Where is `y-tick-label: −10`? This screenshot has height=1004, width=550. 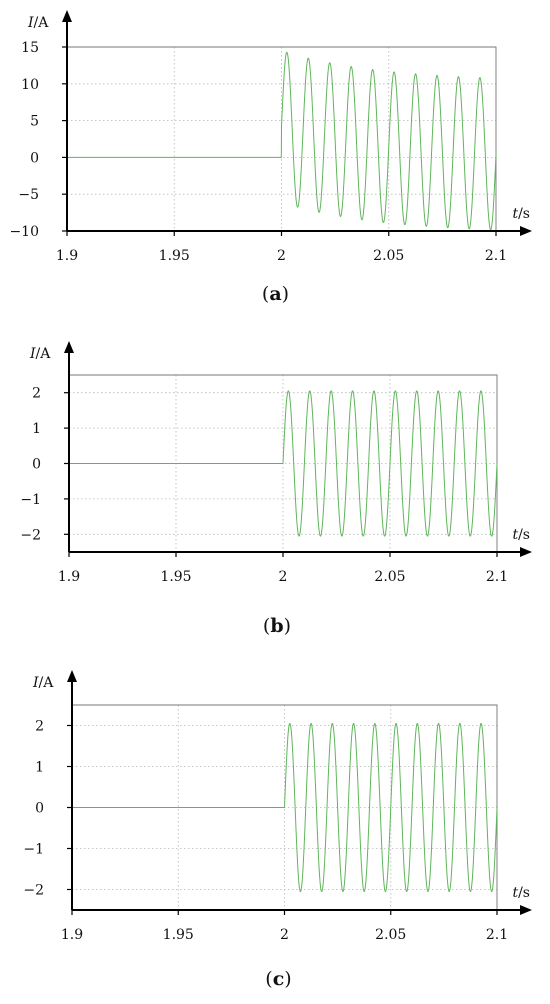
y-tick-label: −10 is located at coordinates (24, 232).